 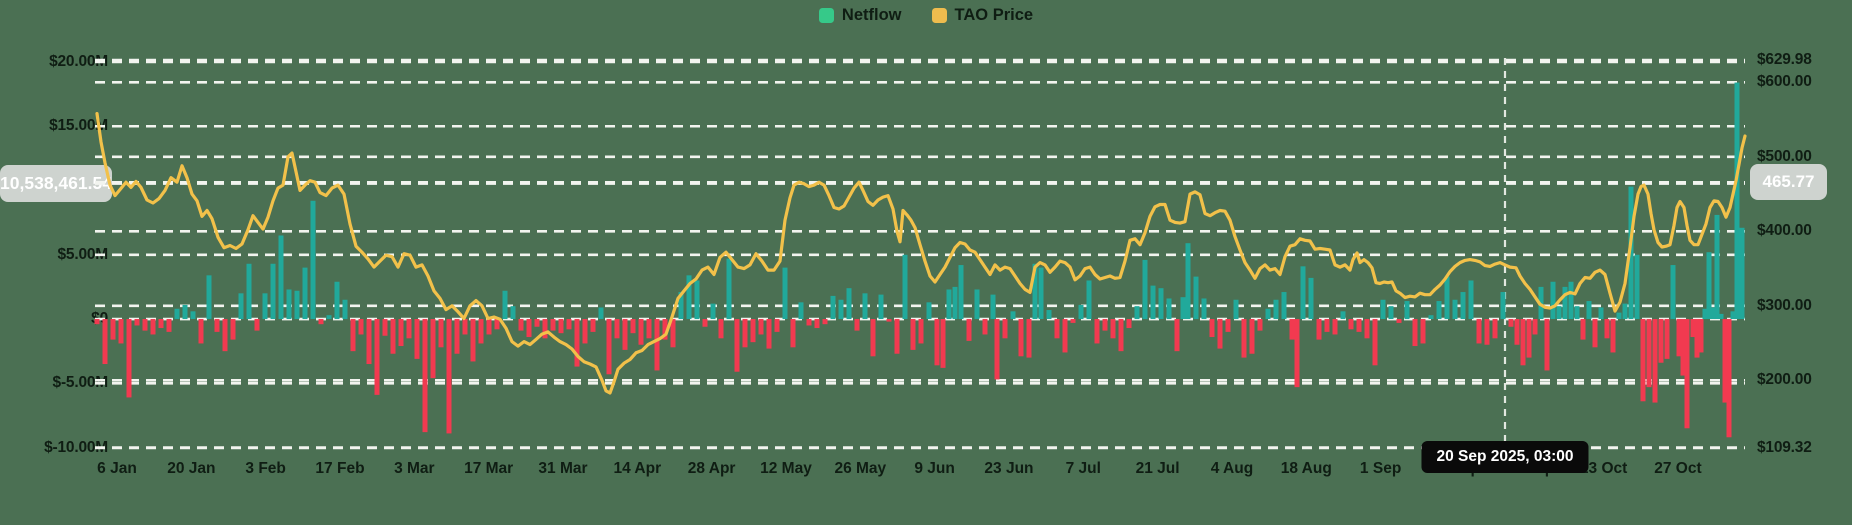 I want to click on price-axis-tick: $600.00, so click(x=1784, y=82).